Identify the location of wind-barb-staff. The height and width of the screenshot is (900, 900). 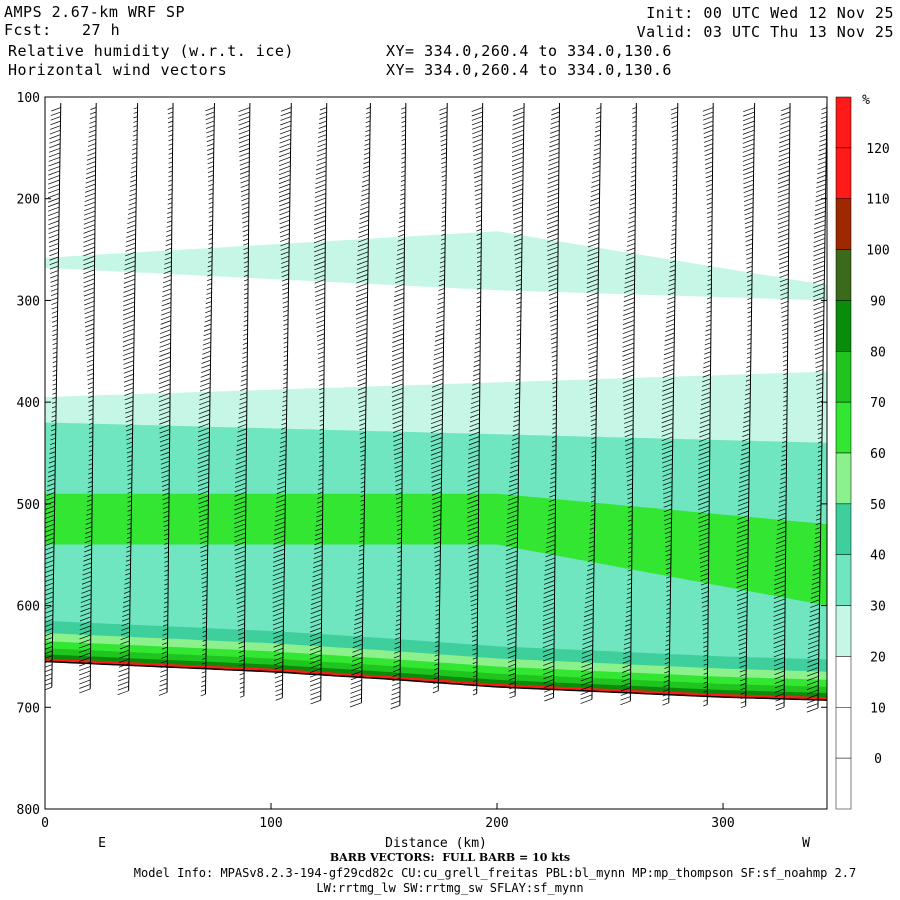
(710, 403).